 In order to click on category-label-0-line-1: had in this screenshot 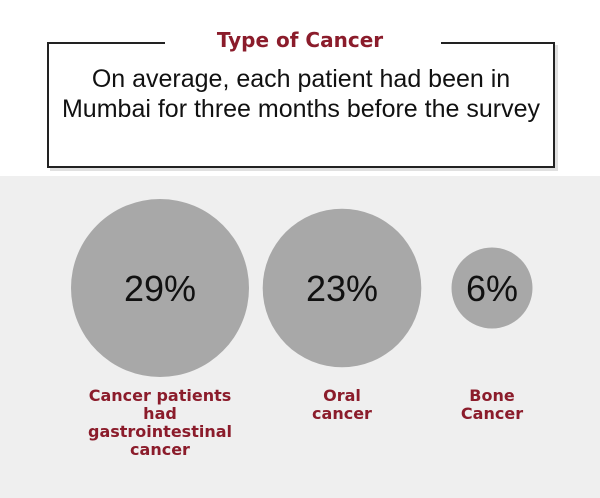, I will do `click(160, 413)`.